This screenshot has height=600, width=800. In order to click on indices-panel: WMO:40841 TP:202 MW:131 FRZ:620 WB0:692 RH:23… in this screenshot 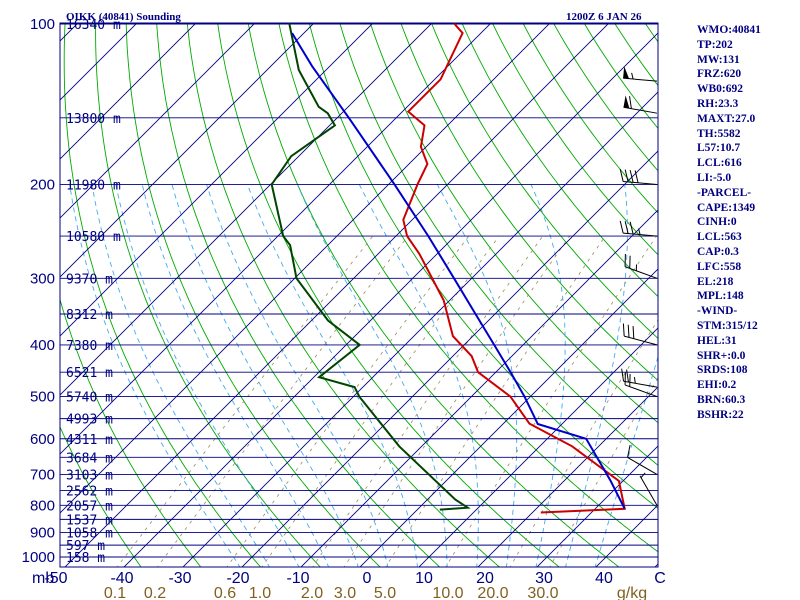, I will do `click(747, 223)`.